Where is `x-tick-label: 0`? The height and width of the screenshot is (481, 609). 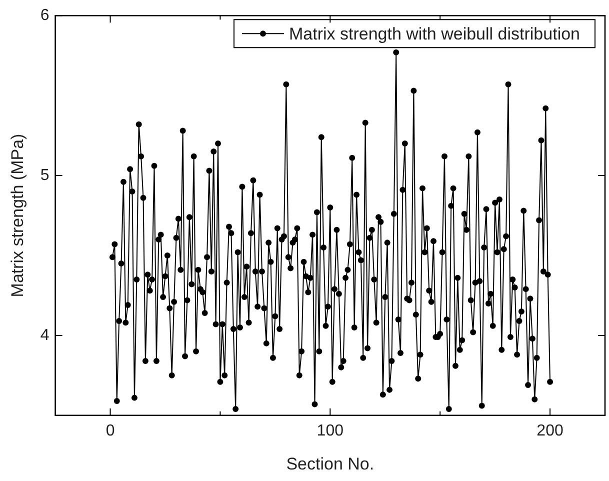
x-tick-label: 0 is located at coordinates (110, 431).